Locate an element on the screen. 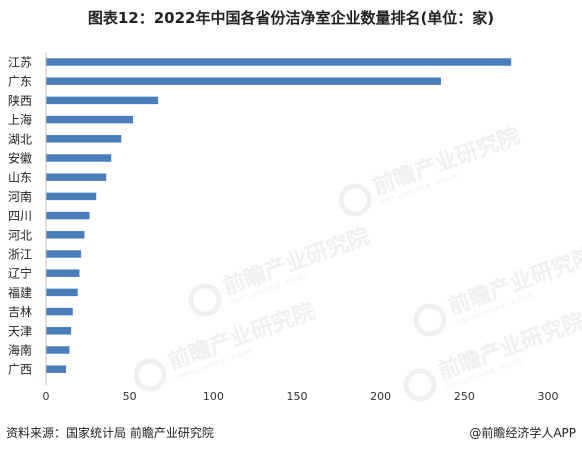 This screenshot has height=453, width=582. category-label: 安徽 is located at coordinates (20, 158).